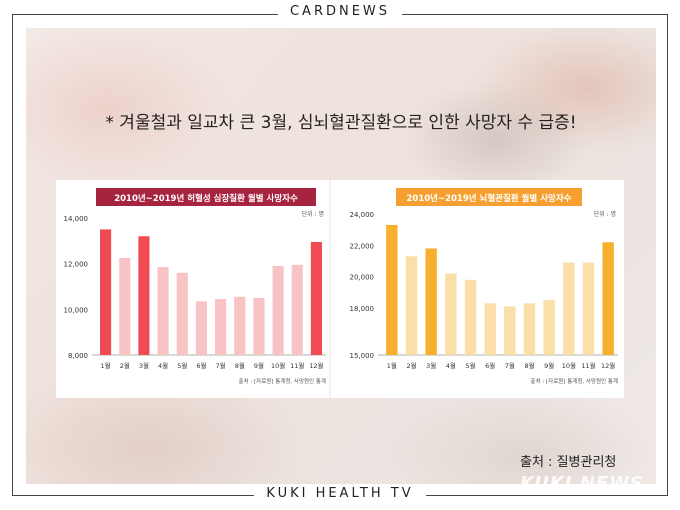 The image size is (680, 510). Describe the element at coordinates (568, 462) in the screenshot. I see `source-credit: 출처 : 질병관리청` at that location.